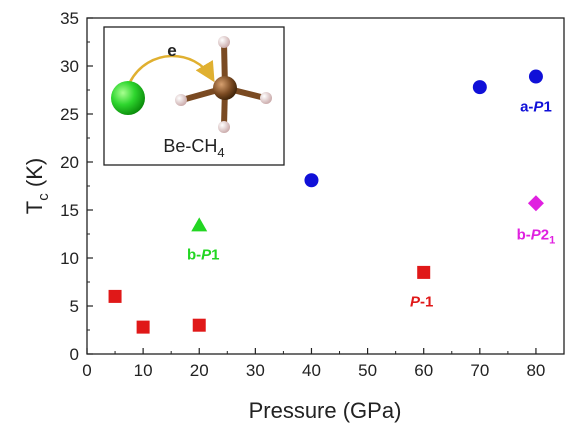  What do you see at coordinates (421, 301) in the screenshot?
I see `series-label: P-1` at bounding box center [421, 301].